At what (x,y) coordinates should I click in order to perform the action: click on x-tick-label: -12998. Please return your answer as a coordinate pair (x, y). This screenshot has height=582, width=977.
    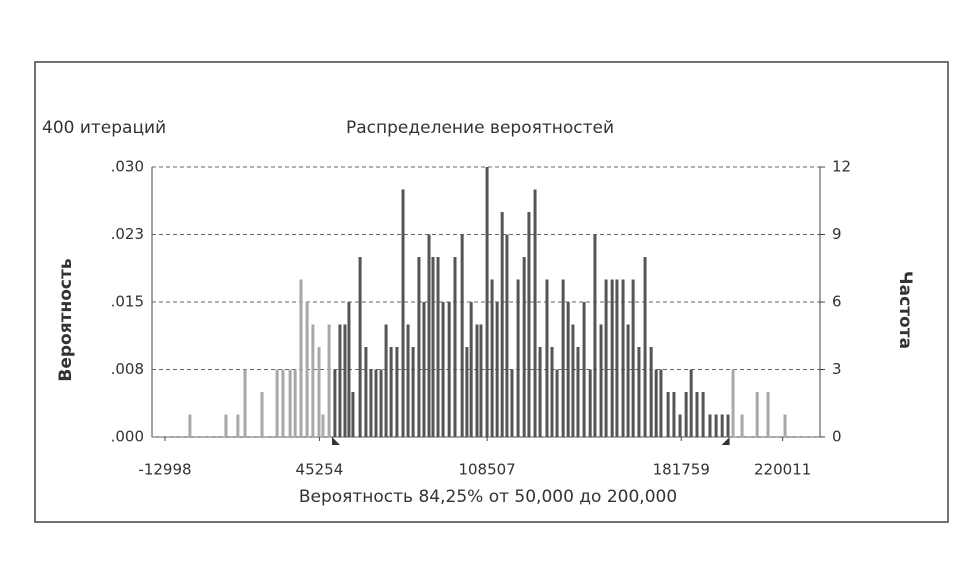
    Looking at the image, I should click on (164, 470).